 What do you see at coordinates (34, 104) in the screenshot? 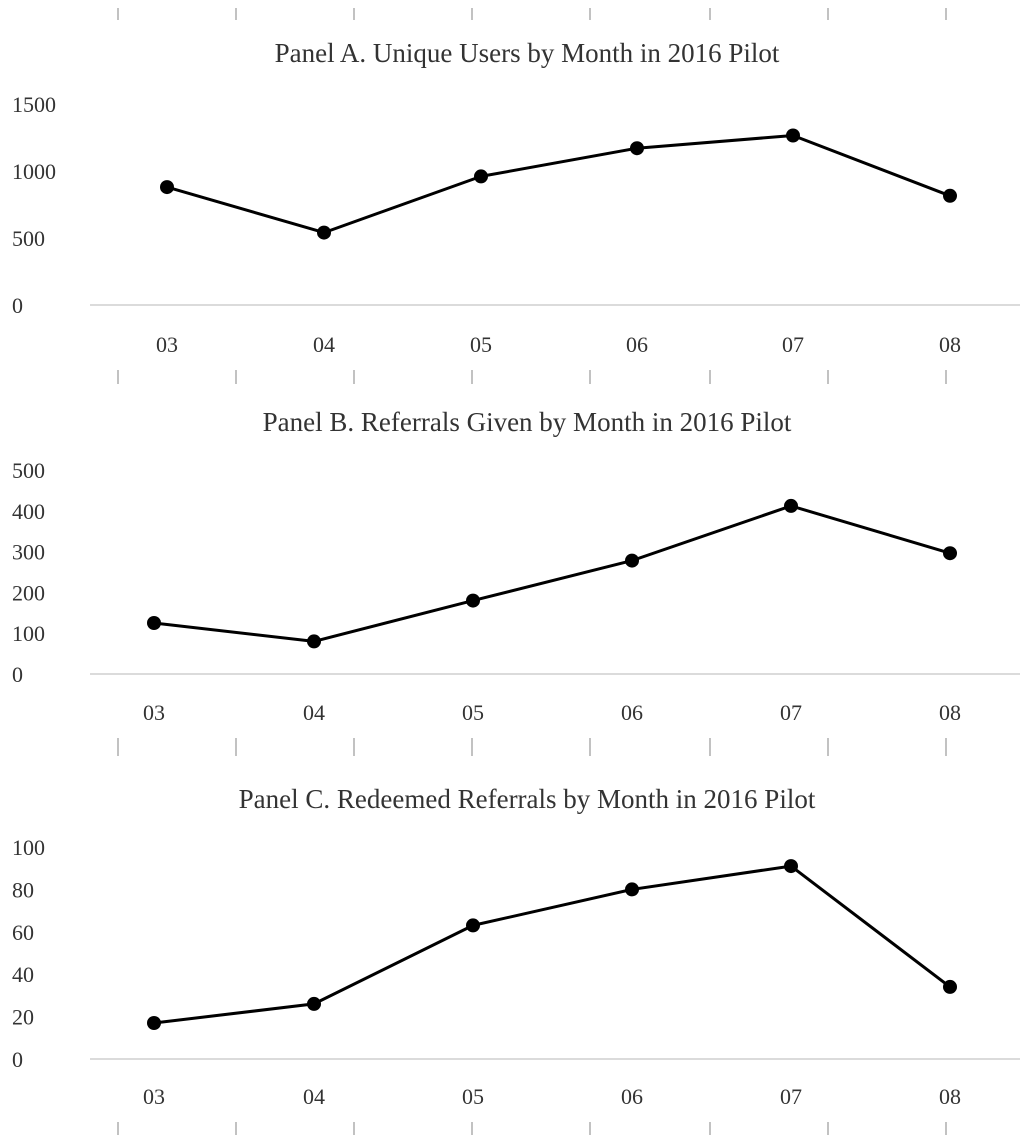
I see `y-tick-label: 1500` at bounding box center [34, 104].